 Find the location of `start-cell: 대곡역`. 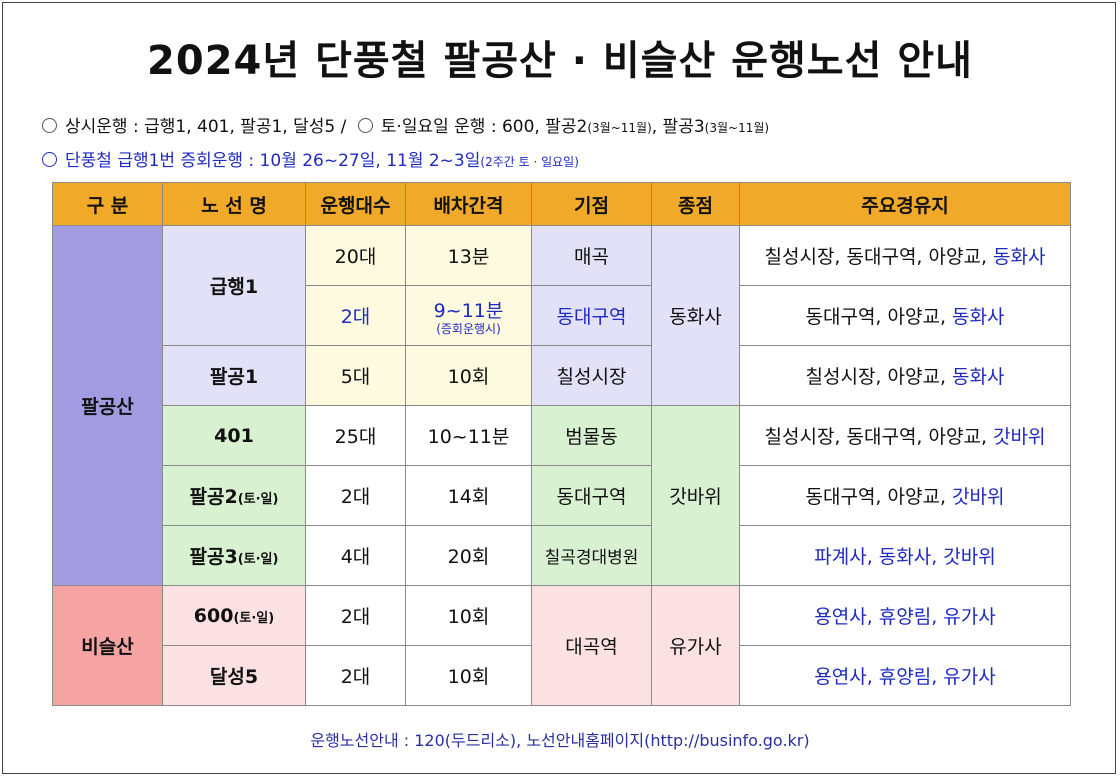

start-cell: 대곡역 is located at coordinates (591, 645).